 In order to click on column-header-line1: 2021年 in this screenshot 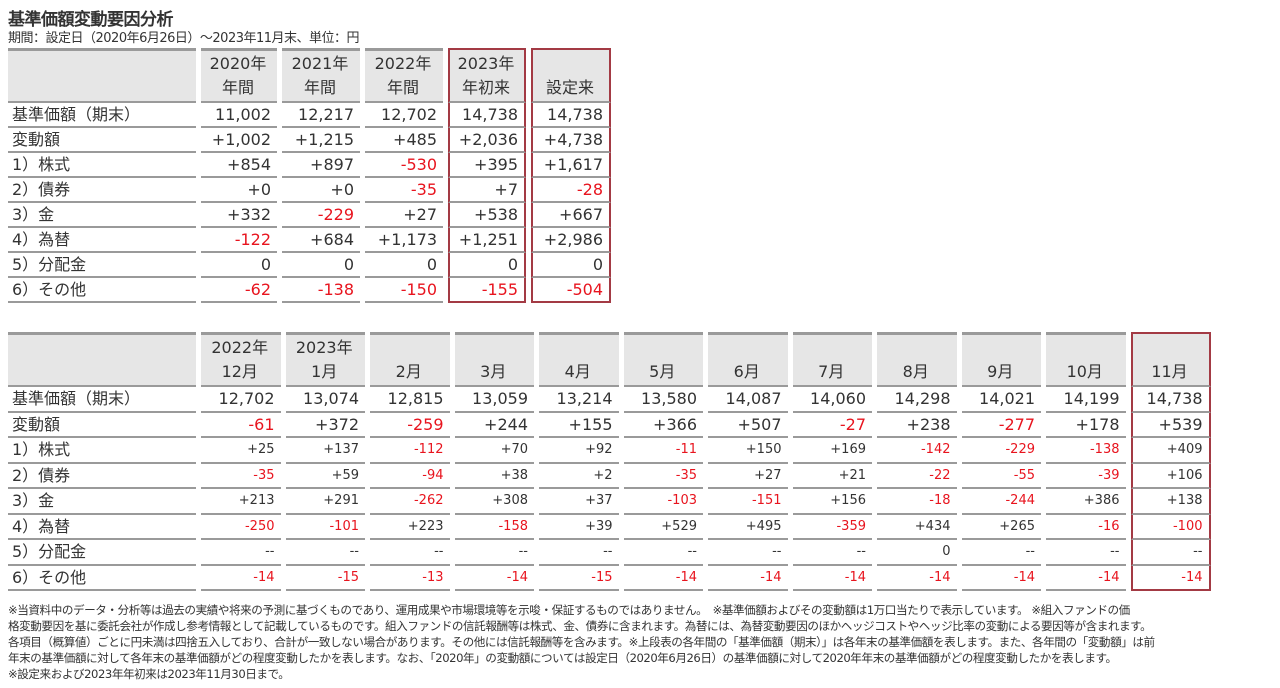, I will do `click(320, 63)`.